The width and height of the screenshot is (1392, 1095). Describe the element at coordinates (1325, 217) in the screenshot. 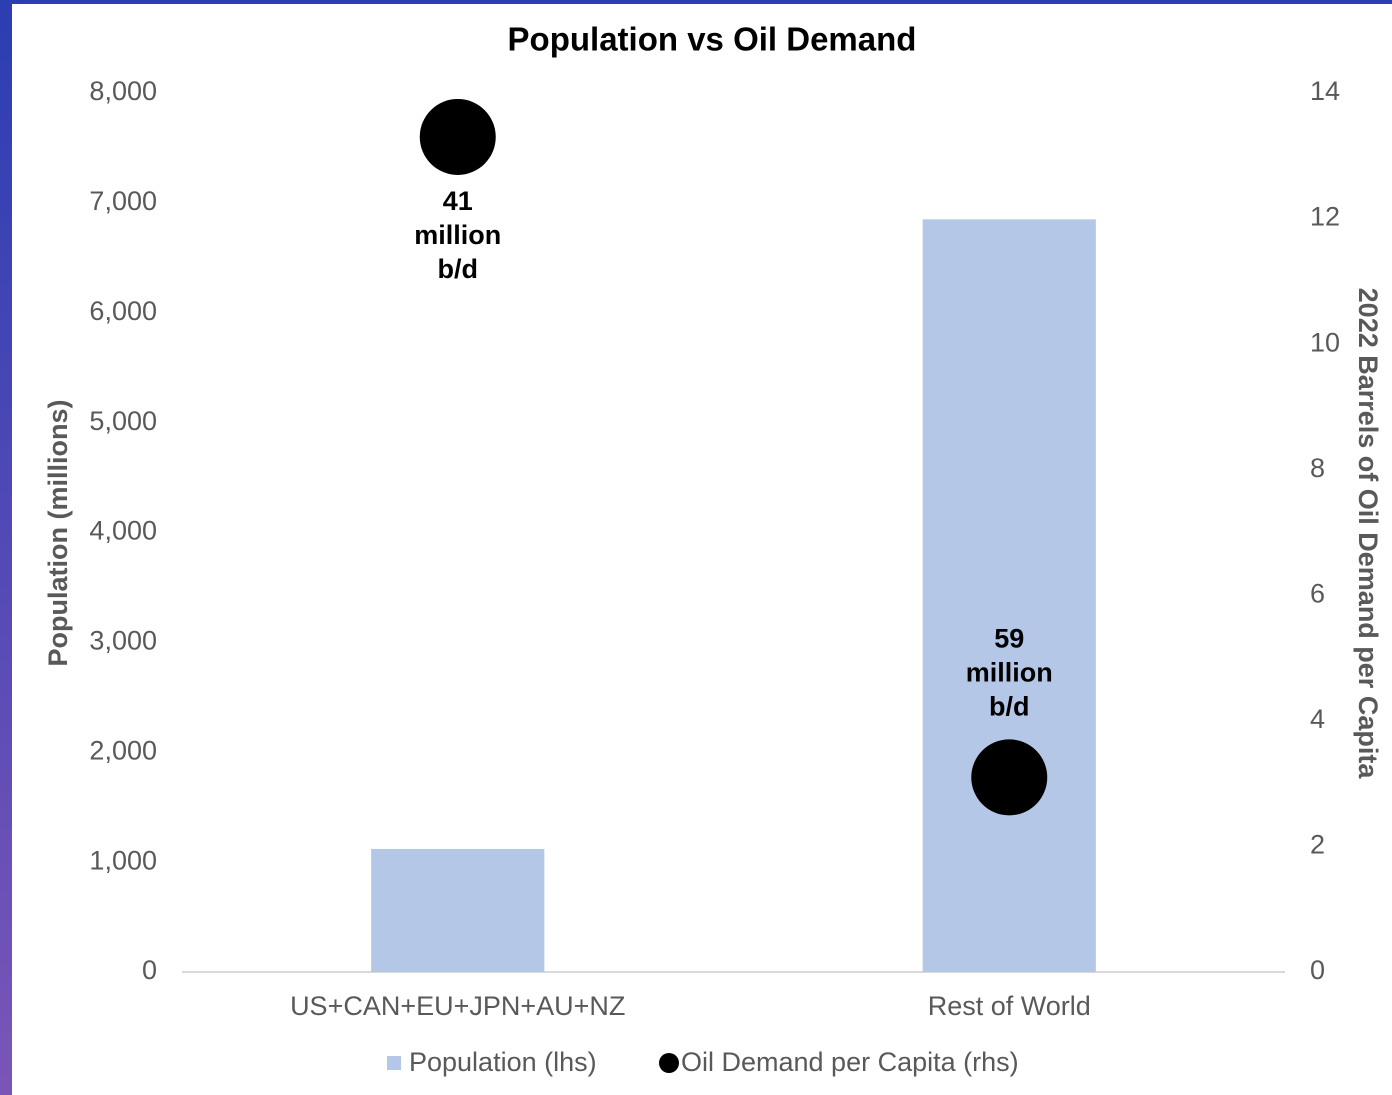

I see `y2-tick-label: 12` at that location.